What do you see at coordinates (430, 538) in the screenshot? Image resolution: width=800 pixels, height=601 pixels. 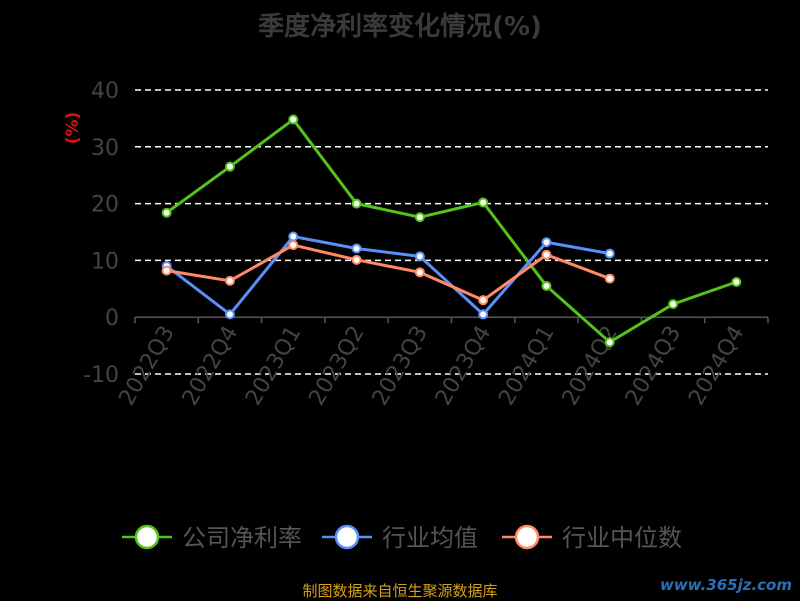 I see `legend-label: 行业均值` at bounding box center [430, 538].